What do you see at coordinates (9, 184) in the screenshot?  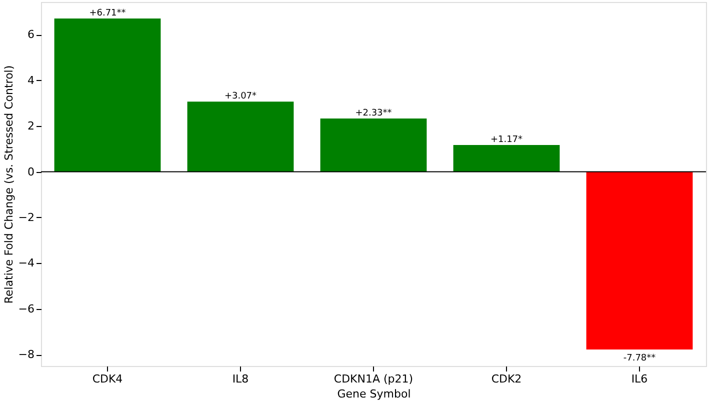 I see `y-axis-title: Relative Fold Change (vs. Stressed Control)` at bounding box center [9, 184].